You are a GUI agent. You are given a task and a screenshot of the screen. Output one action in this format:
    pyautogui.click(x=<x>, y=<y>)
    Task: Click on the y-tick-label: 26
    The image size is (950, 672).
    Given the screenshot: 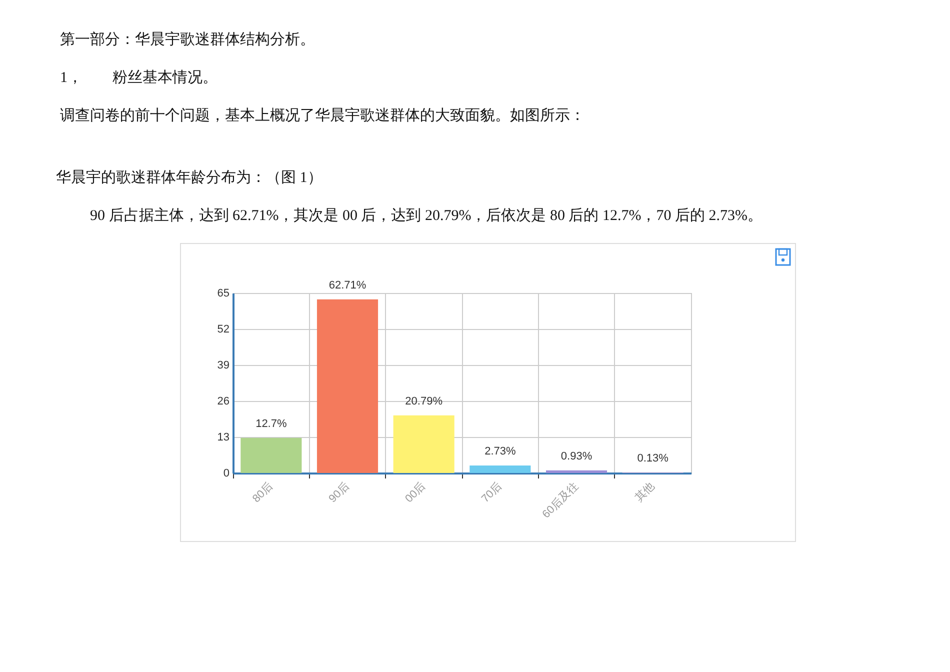 What is the action you would take?
    pyautogui.click(x=223, y=402)
    